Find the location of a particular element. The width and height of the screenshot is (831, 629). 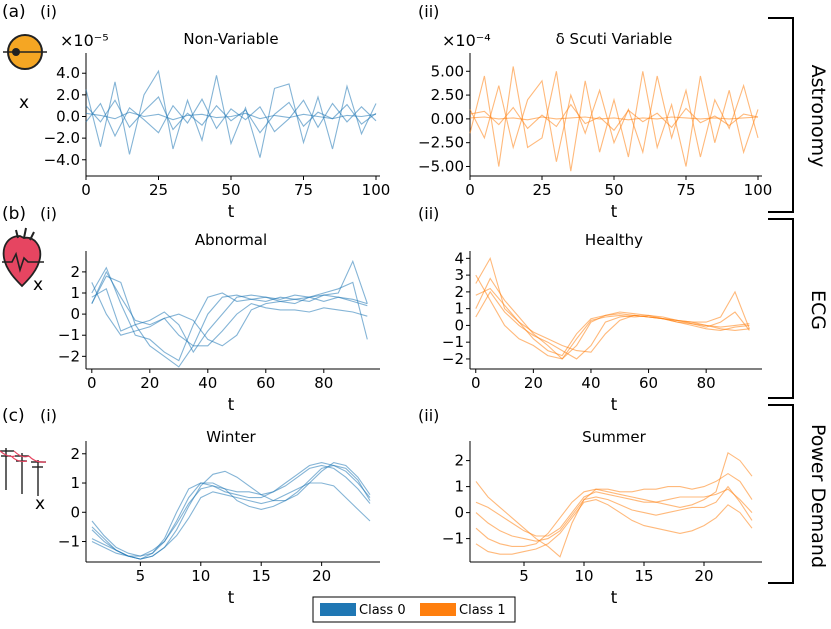

row-c-letter: (c) is located at coordinates (13, 416).